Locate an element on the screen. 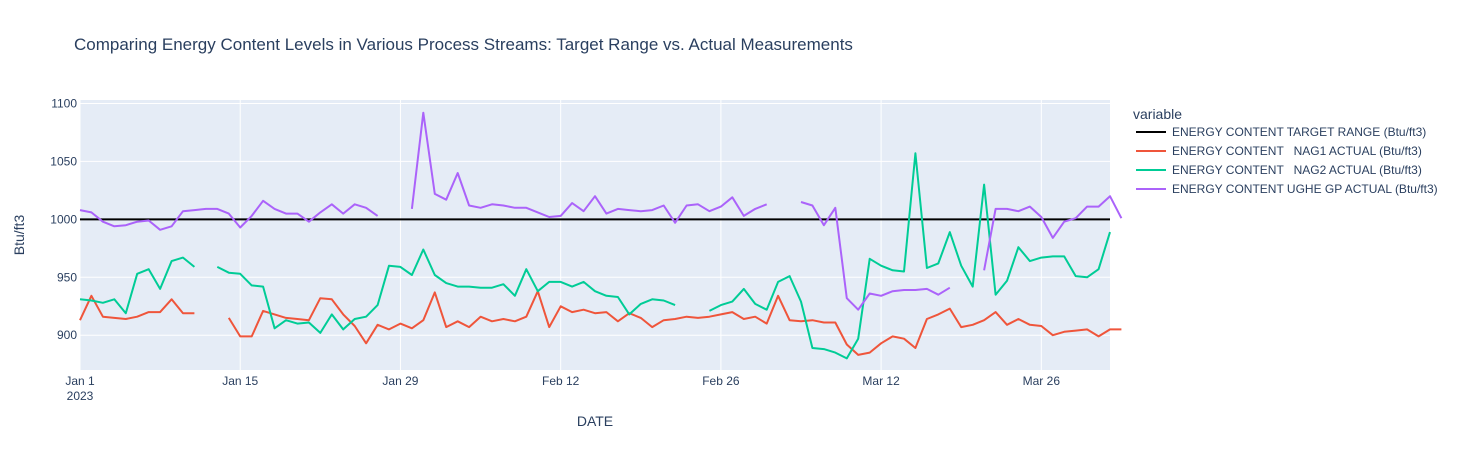  legend-label: ENERGY CONTENT NAG2 ACTUAL (Btu/ft3) is located at coordinates (1297, 170).